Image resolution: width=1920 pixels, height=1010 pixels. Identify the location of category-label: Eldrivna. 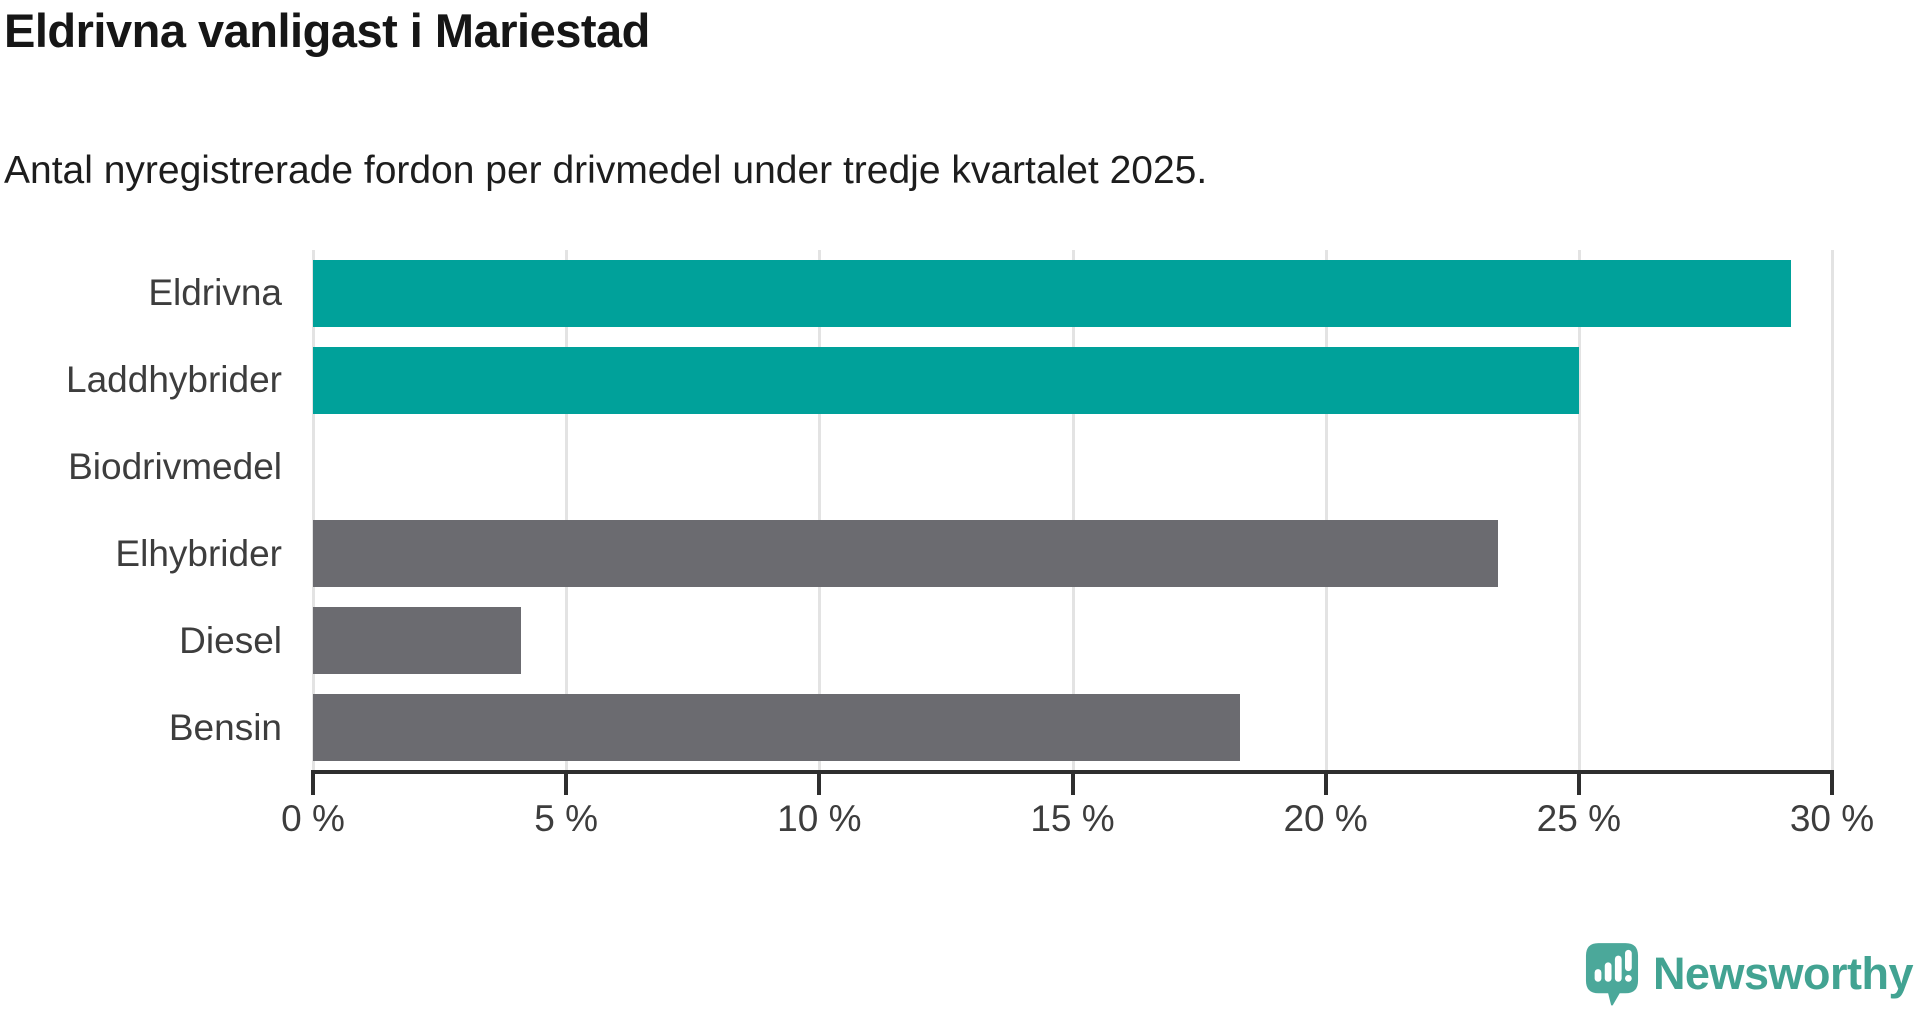
(215, 293).